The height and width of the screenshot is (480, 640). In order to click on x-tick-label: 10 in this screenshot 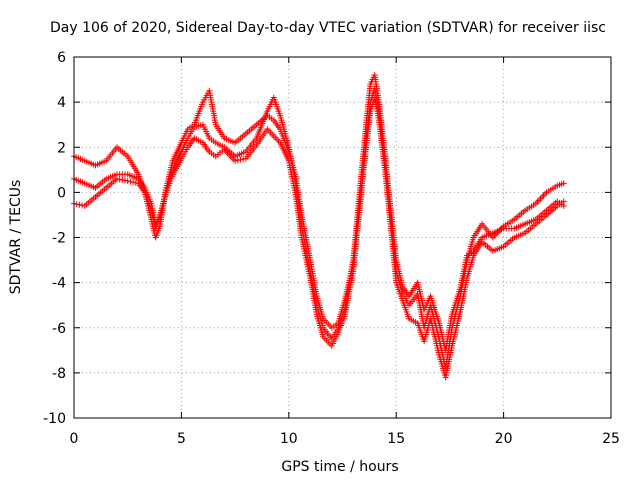, I will do `click(289, 439)`.